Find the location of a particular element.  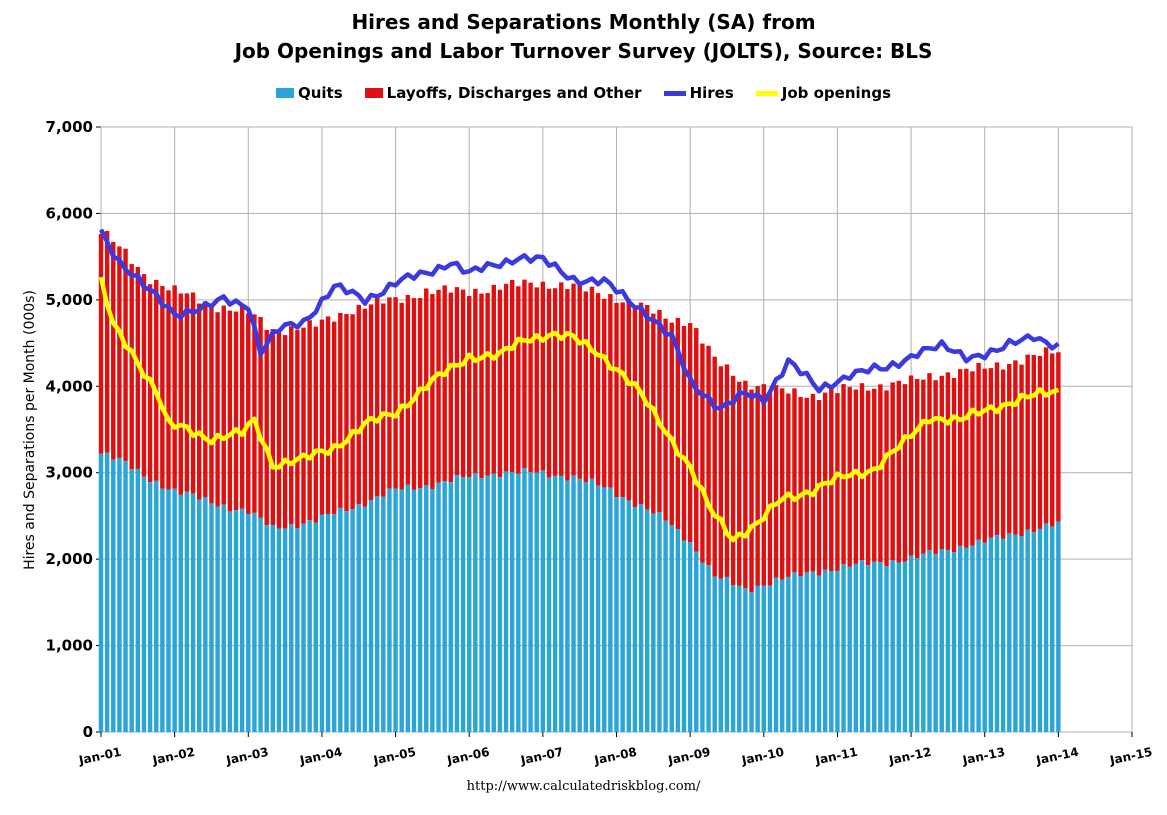

x-tick-label: Jan-03 is located at coordinates (247, 756).